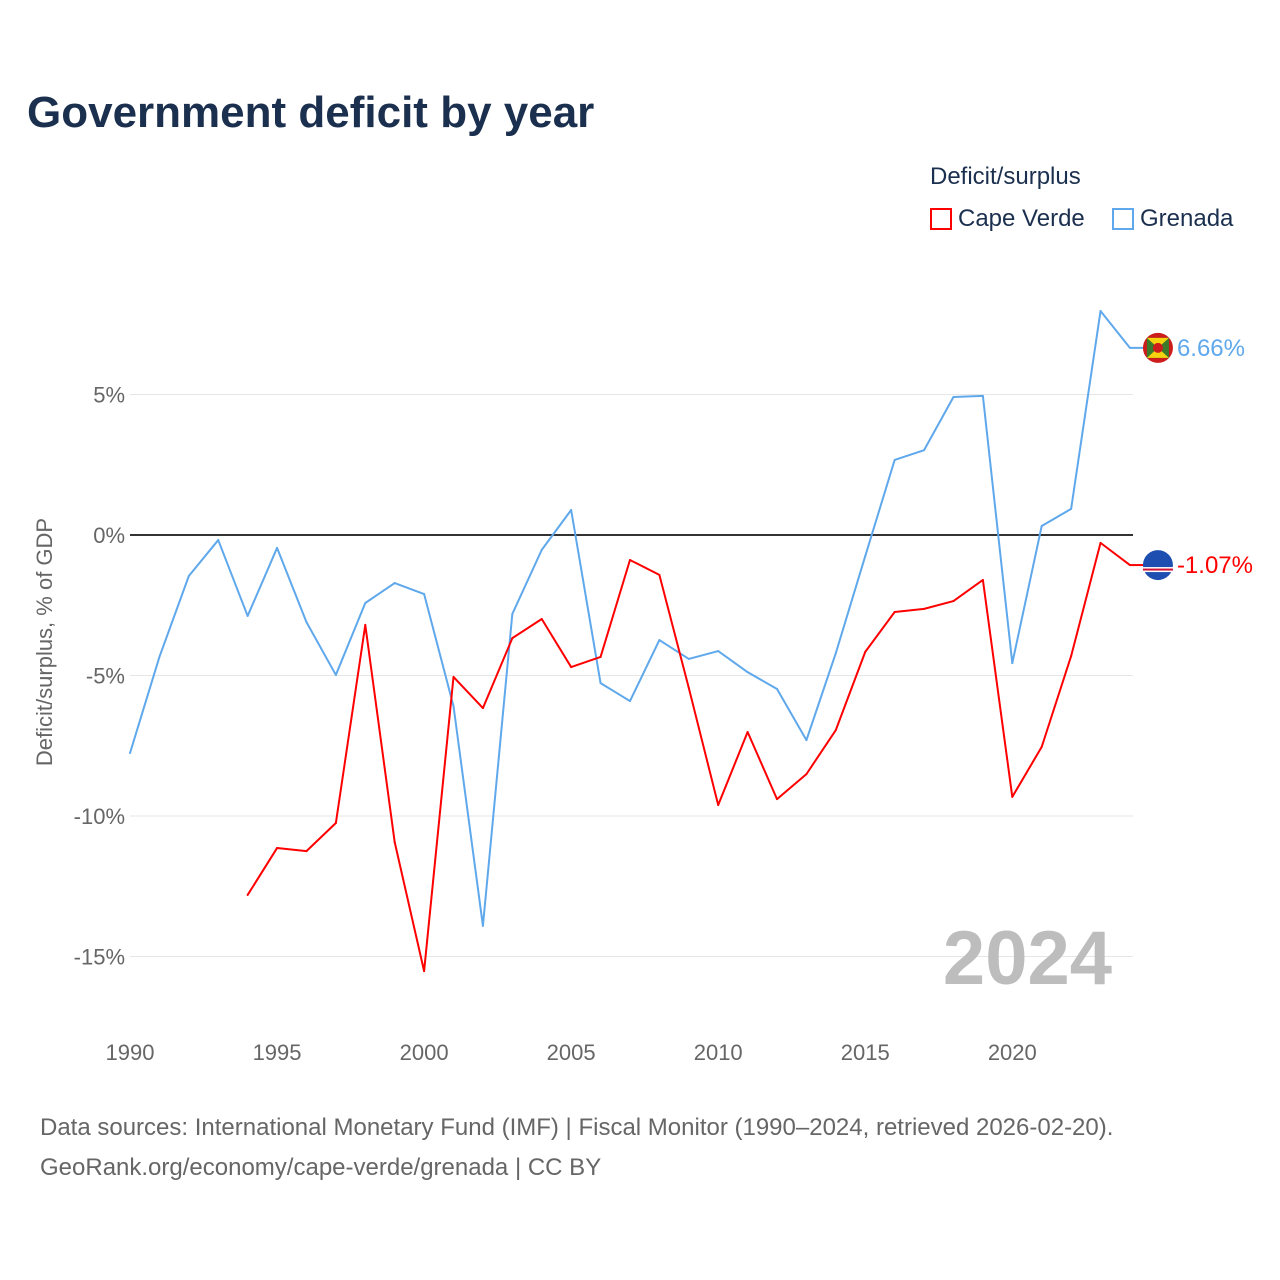  Describe the element at coordinates (311, 112) in the screenshot. I see `chart-title: Government deficit by year` at that location.